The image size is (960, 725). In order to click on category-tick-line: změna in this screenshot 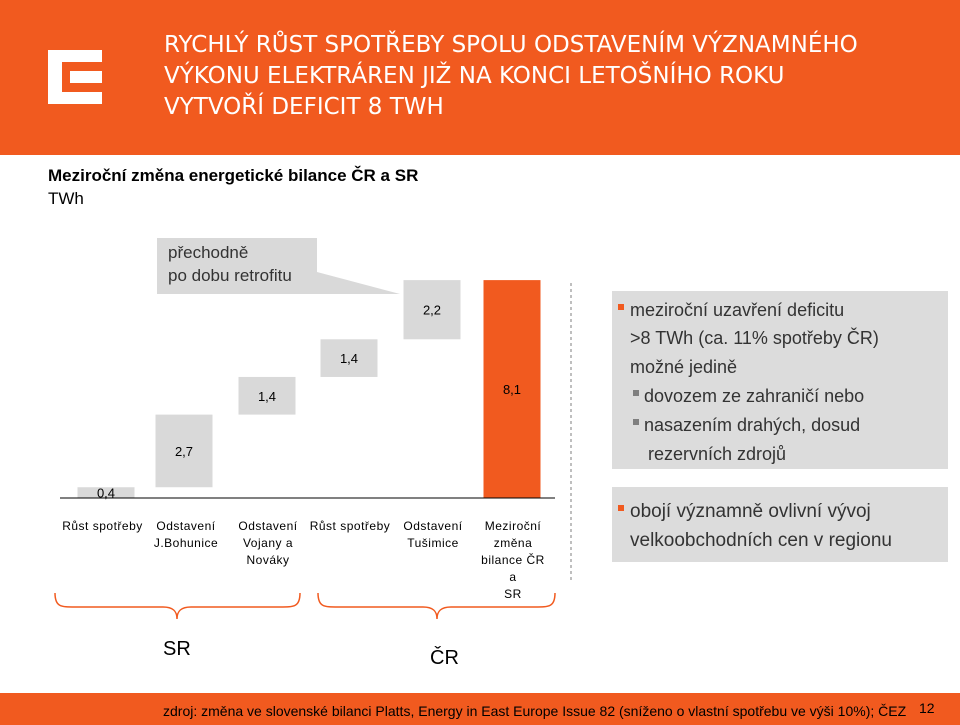, I will do `click(513, 543)`.